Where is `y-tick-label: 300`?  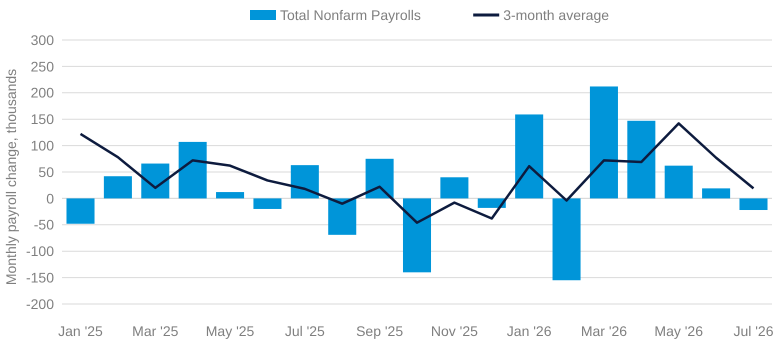
y-tick-label: 300 is located at coordinates (42, 40).